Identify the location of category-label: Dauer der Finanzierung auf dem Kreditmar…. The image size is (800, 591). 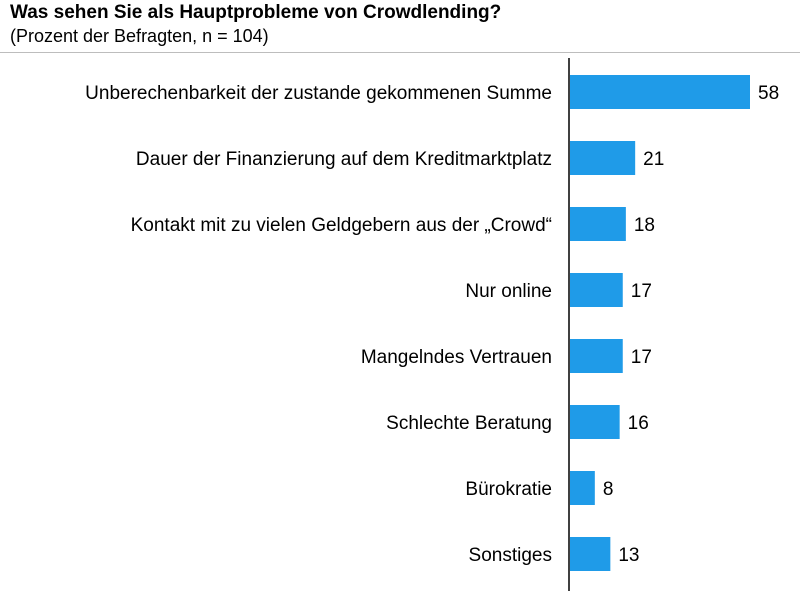
(344, 159).